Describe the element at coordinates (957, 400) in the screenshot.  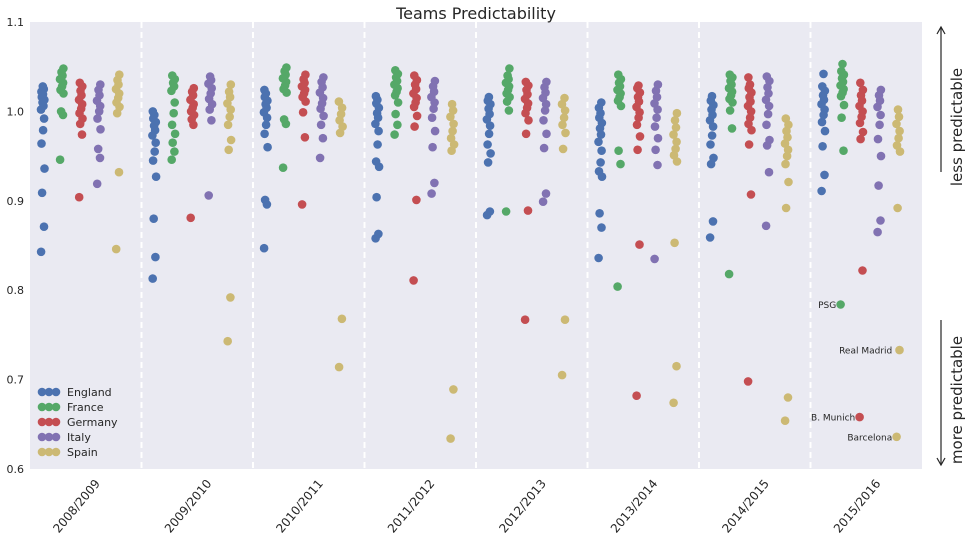
I see `more-predictable-label: more predictable` at that location.